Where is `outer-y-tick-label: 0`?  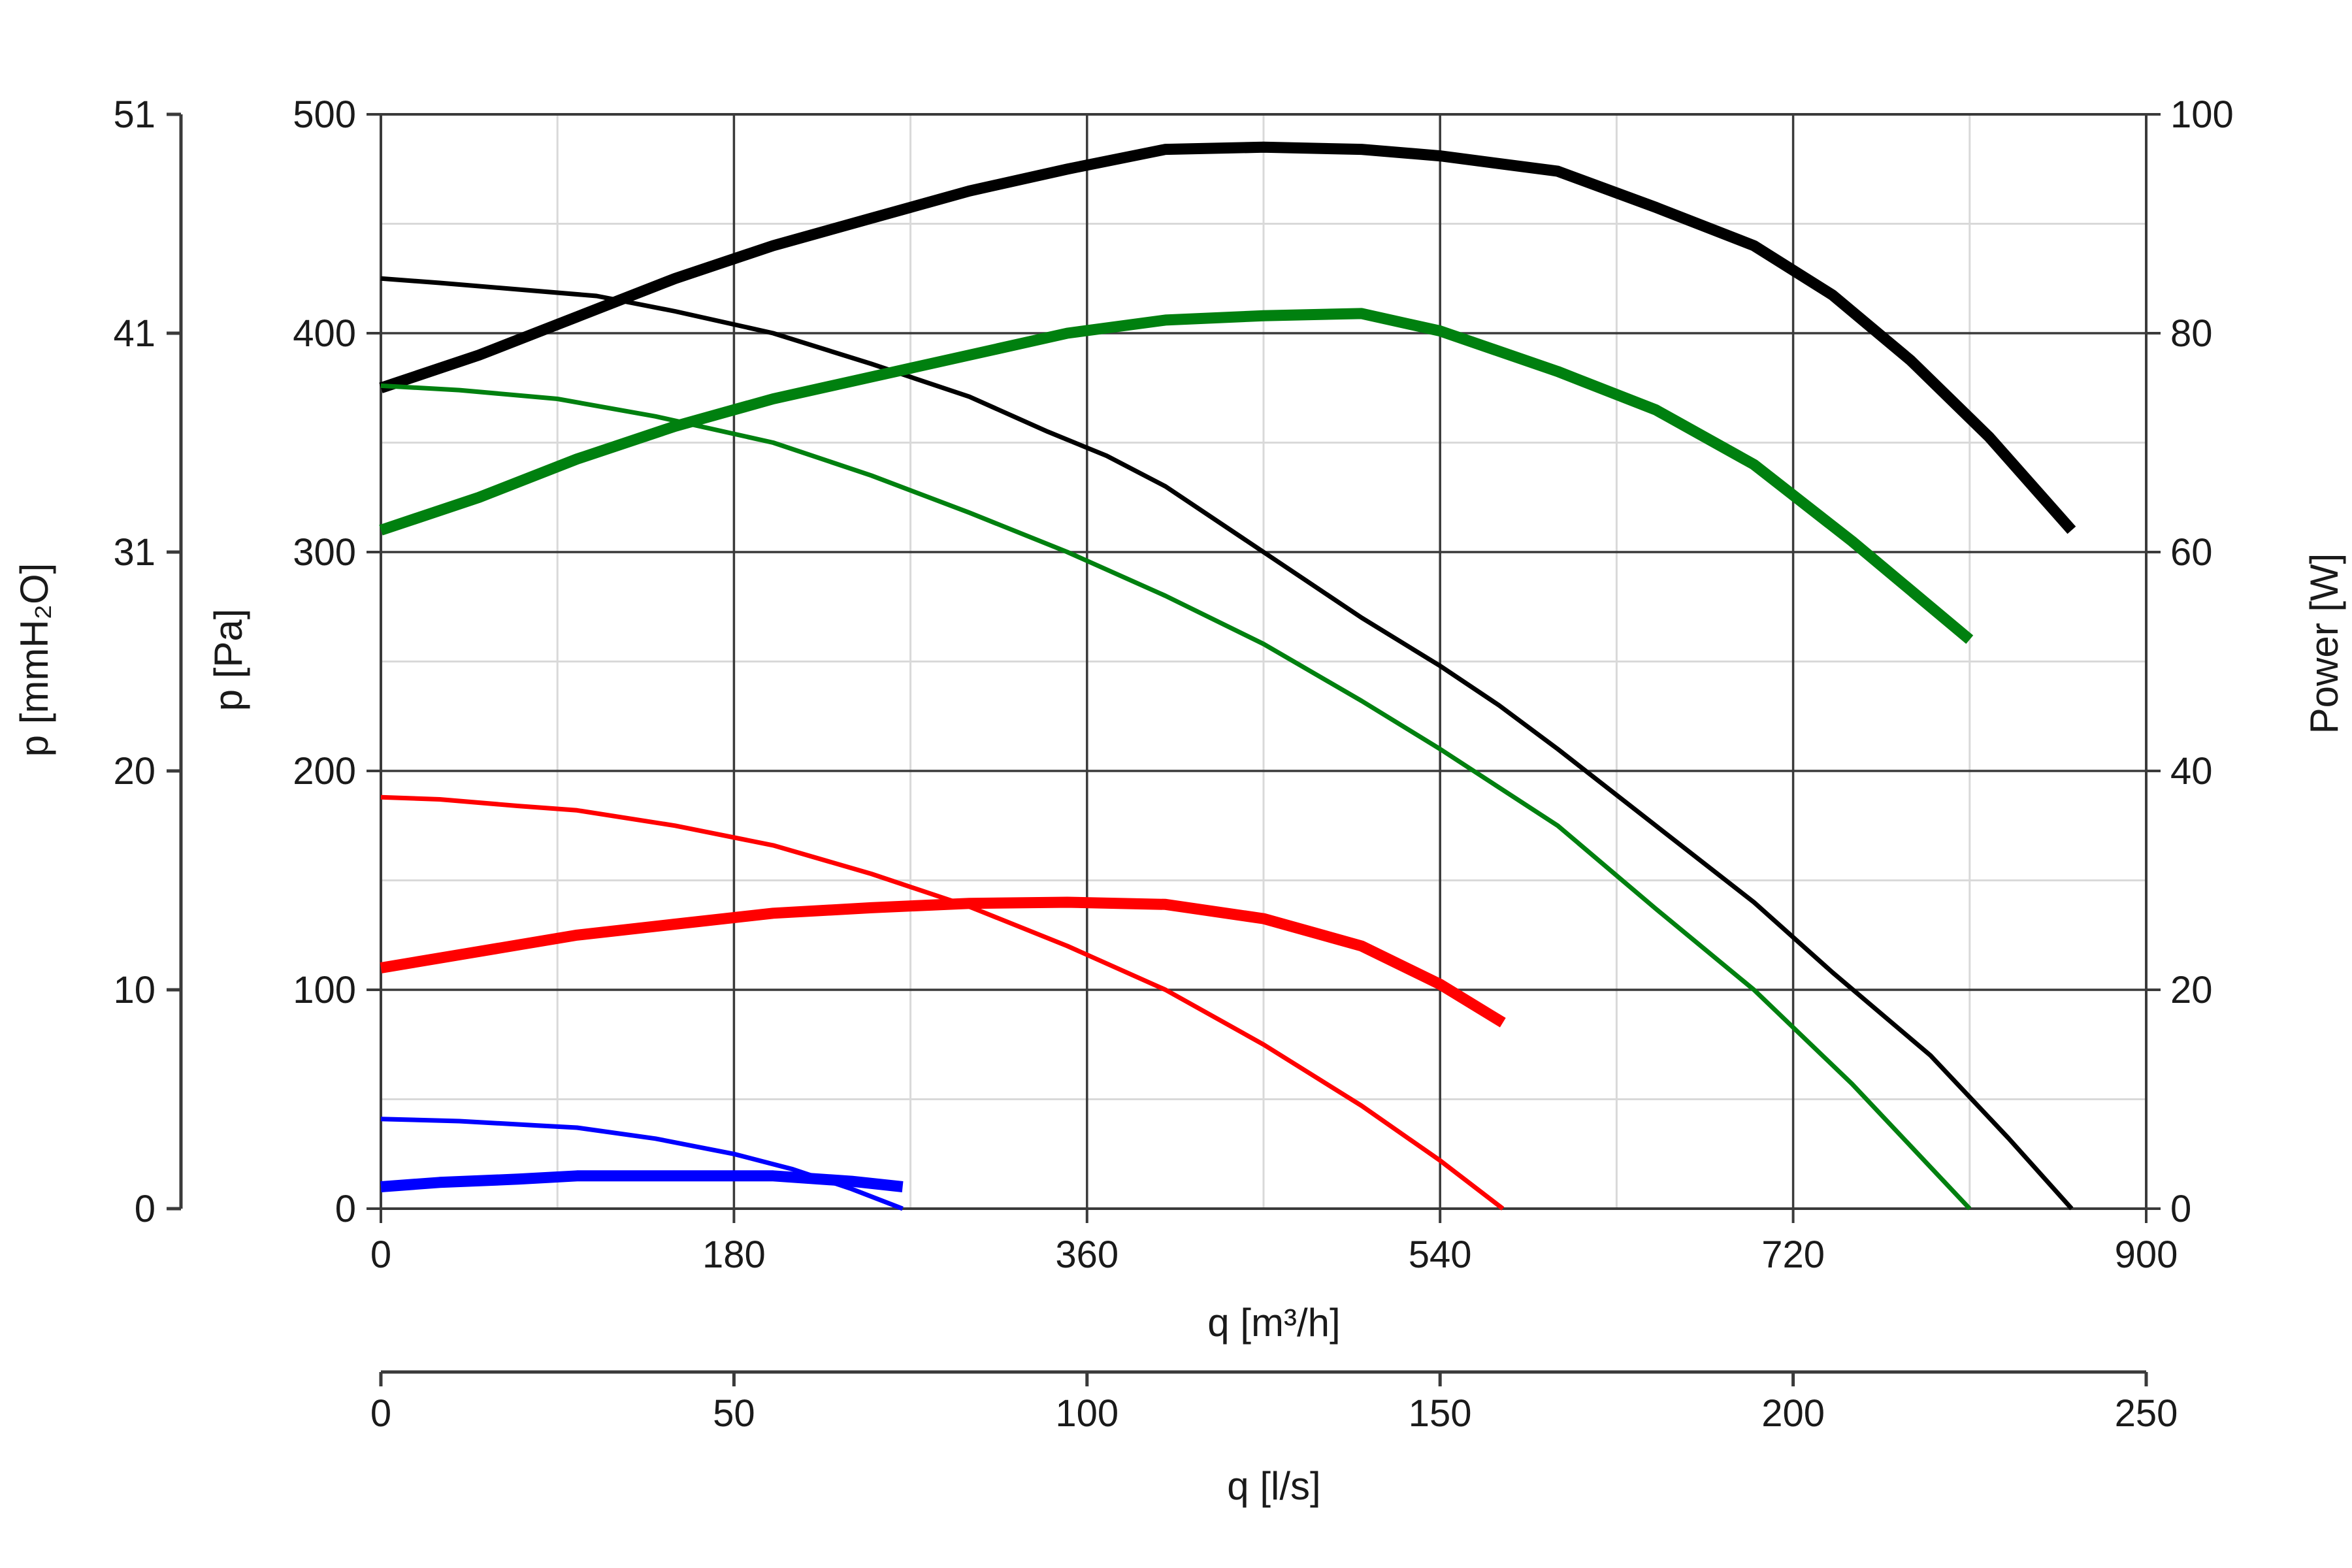 outer-y-tick-label: 0 is located at coordinates (145, 1209).